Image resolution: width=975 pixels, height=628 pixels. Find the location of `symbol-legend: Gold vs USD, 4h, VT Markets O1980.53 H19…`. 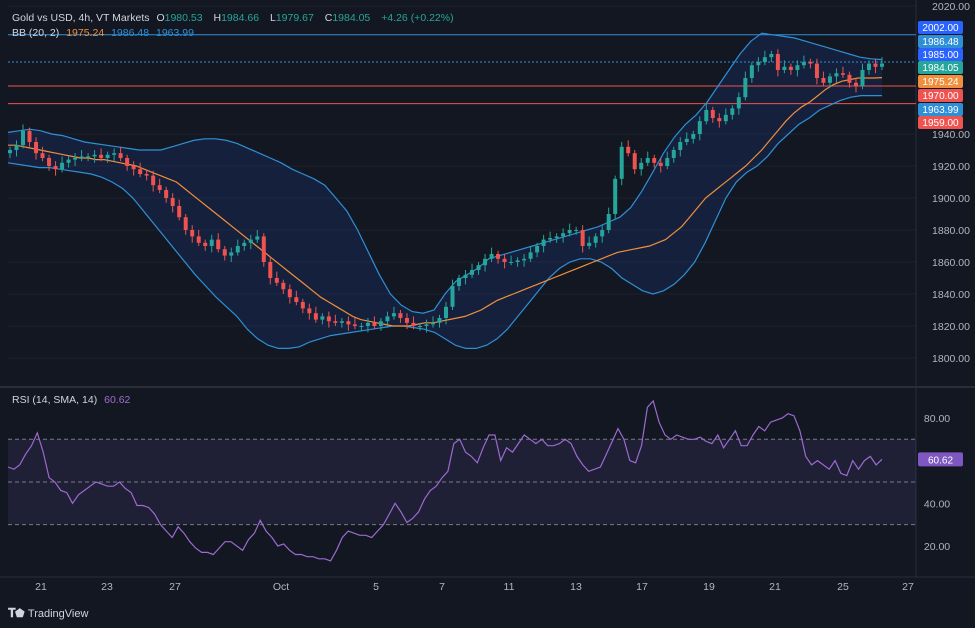

symbol-legend: Gold vs USD, 4h, VT Markets O1980.53 H19… is located at coordinates (235, 18).